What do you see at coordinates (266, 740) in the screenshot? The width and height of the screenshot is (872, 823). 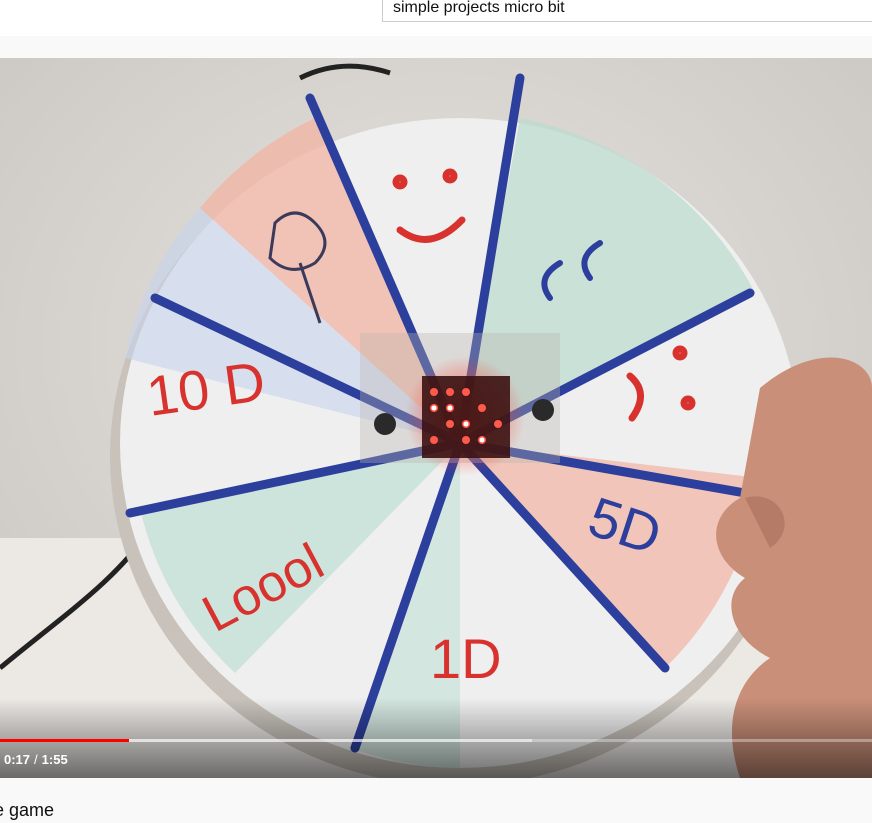 I see `buffered-bar` at bounding box center [266, 740].